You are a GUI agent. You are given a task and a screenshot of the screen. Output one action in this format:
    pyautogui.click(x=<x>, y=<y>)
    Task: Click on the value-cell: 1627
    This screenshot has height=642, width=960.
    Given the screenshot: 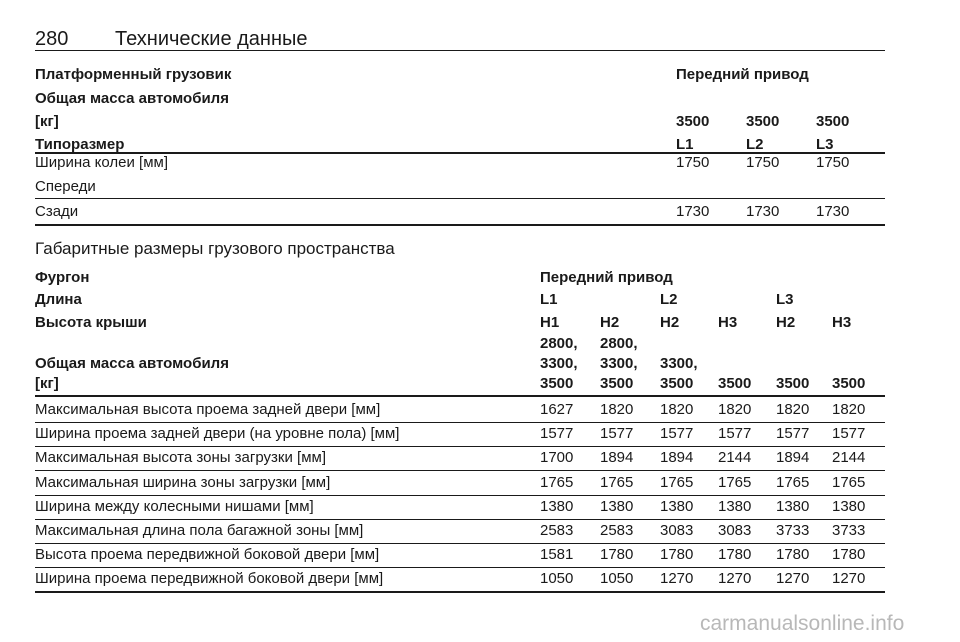 What is the action you would take?
    pyautogui.click(x=557, y=409)
    